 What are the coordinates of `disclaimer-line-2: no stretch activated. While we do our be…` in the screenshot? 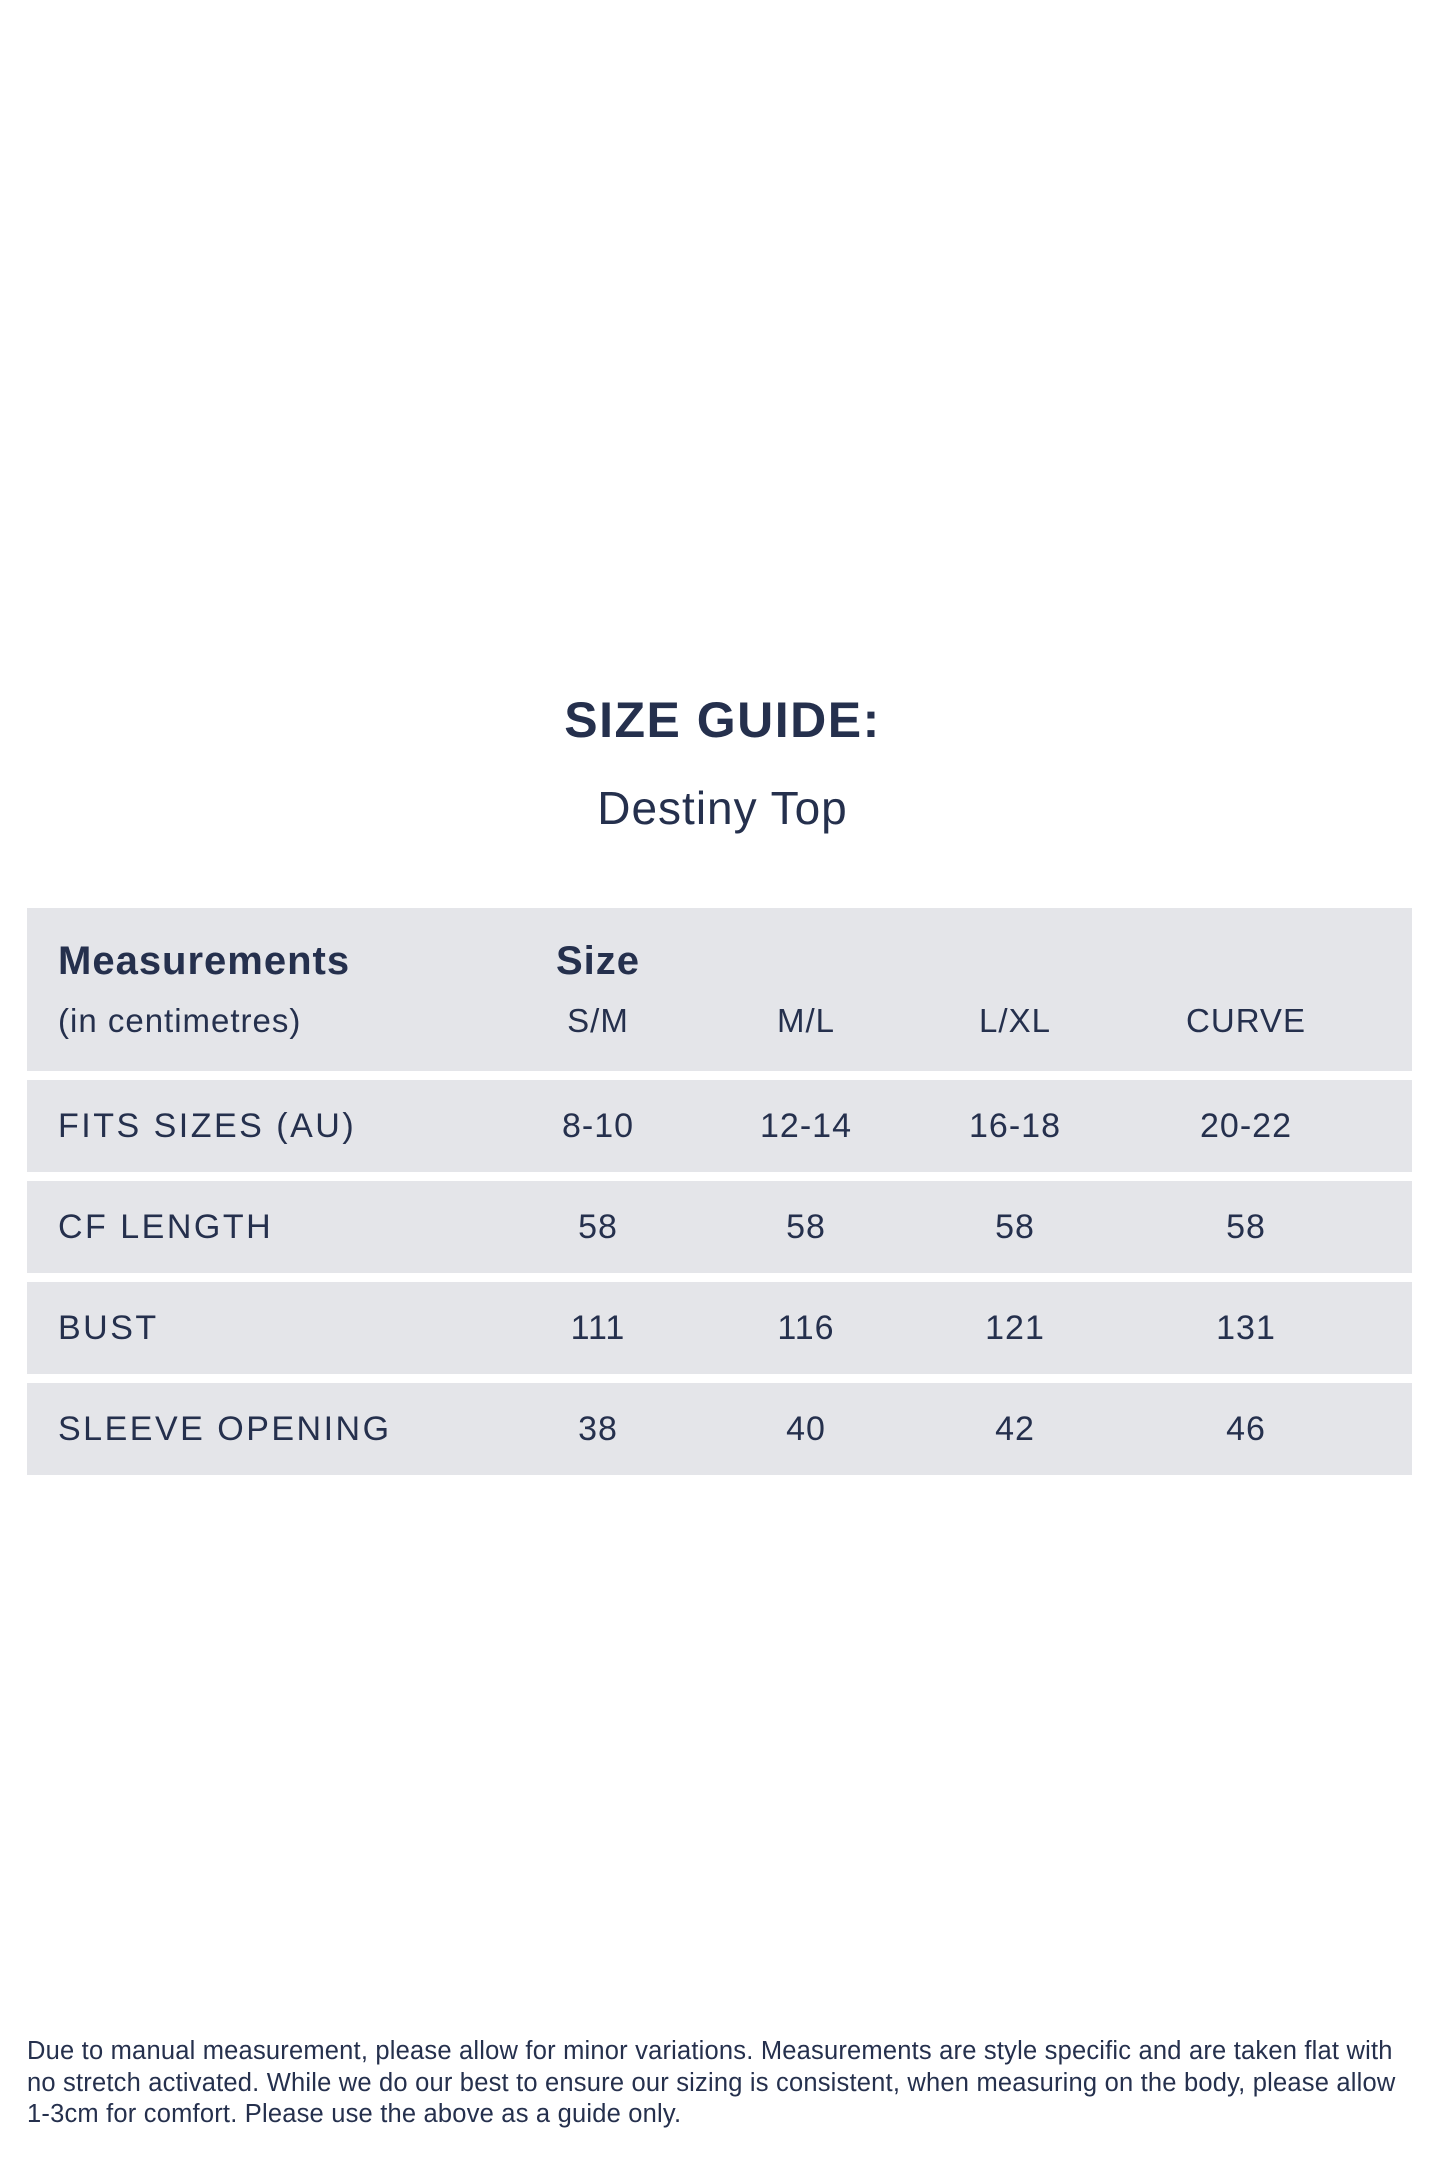 It's located at (711, 2082).